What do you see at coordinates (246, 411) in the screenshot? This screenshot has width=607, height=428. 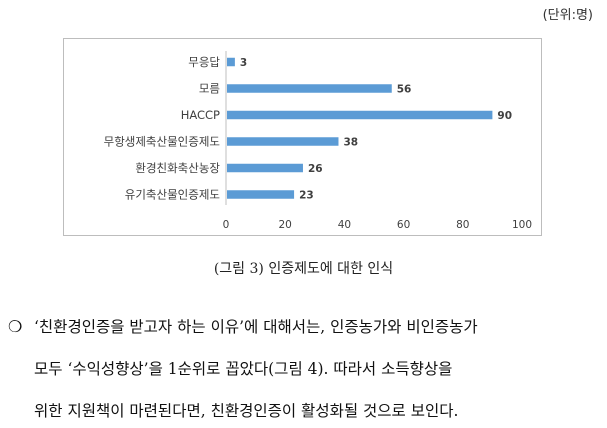 I see `paragraph-line-3: 위한 지원책이 마련된다면, 친환경인증이 활성화될 것으로 보인다.` at bounding box center [246, 411].